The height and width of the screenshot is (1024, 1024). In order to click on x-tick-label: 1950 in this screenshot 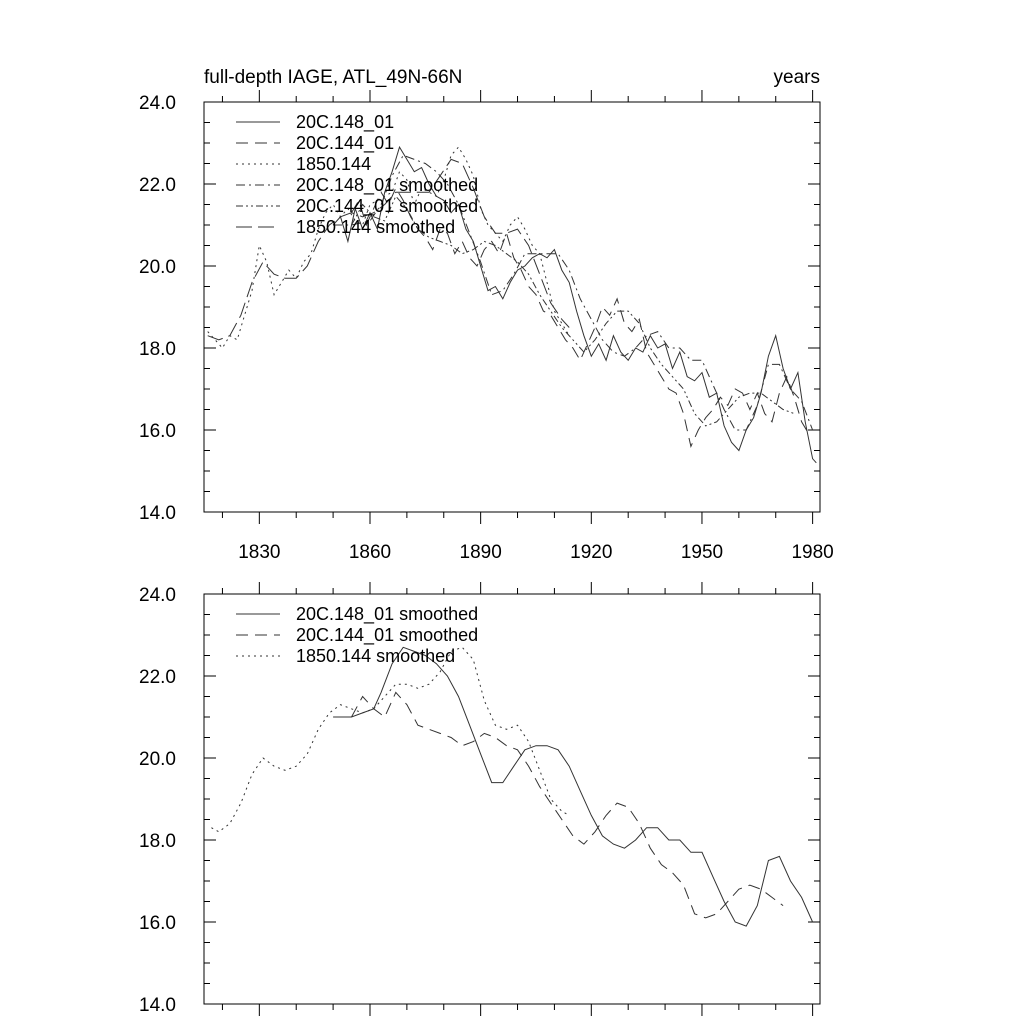, I will do `click(702, 552)`.